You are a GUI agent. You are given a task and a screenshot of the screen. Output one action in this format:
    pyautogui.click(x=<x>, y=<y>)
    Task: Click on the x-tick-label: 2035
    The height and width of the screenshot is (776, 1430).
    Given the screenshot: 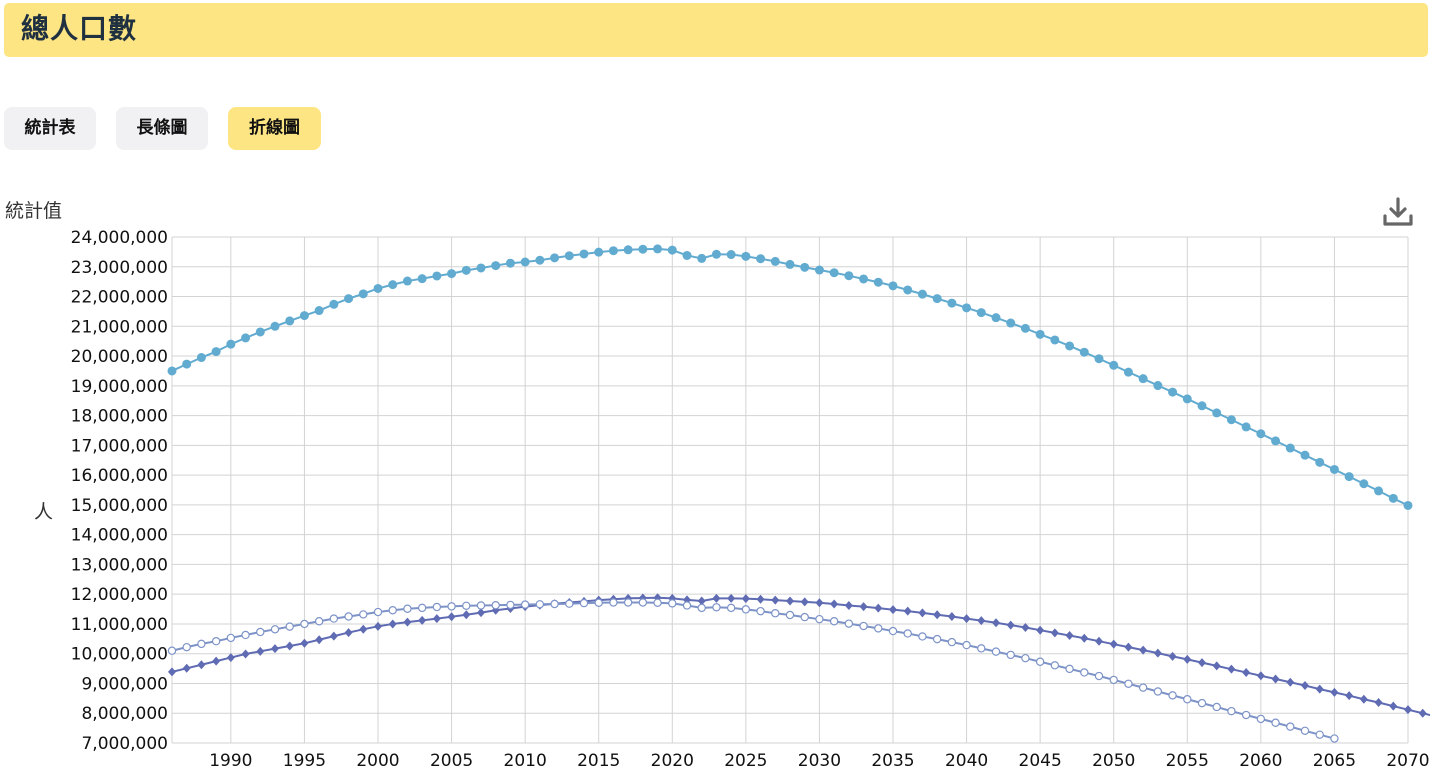 What is the action you would take?
    pyautogui.click(x=892, y=761)
    